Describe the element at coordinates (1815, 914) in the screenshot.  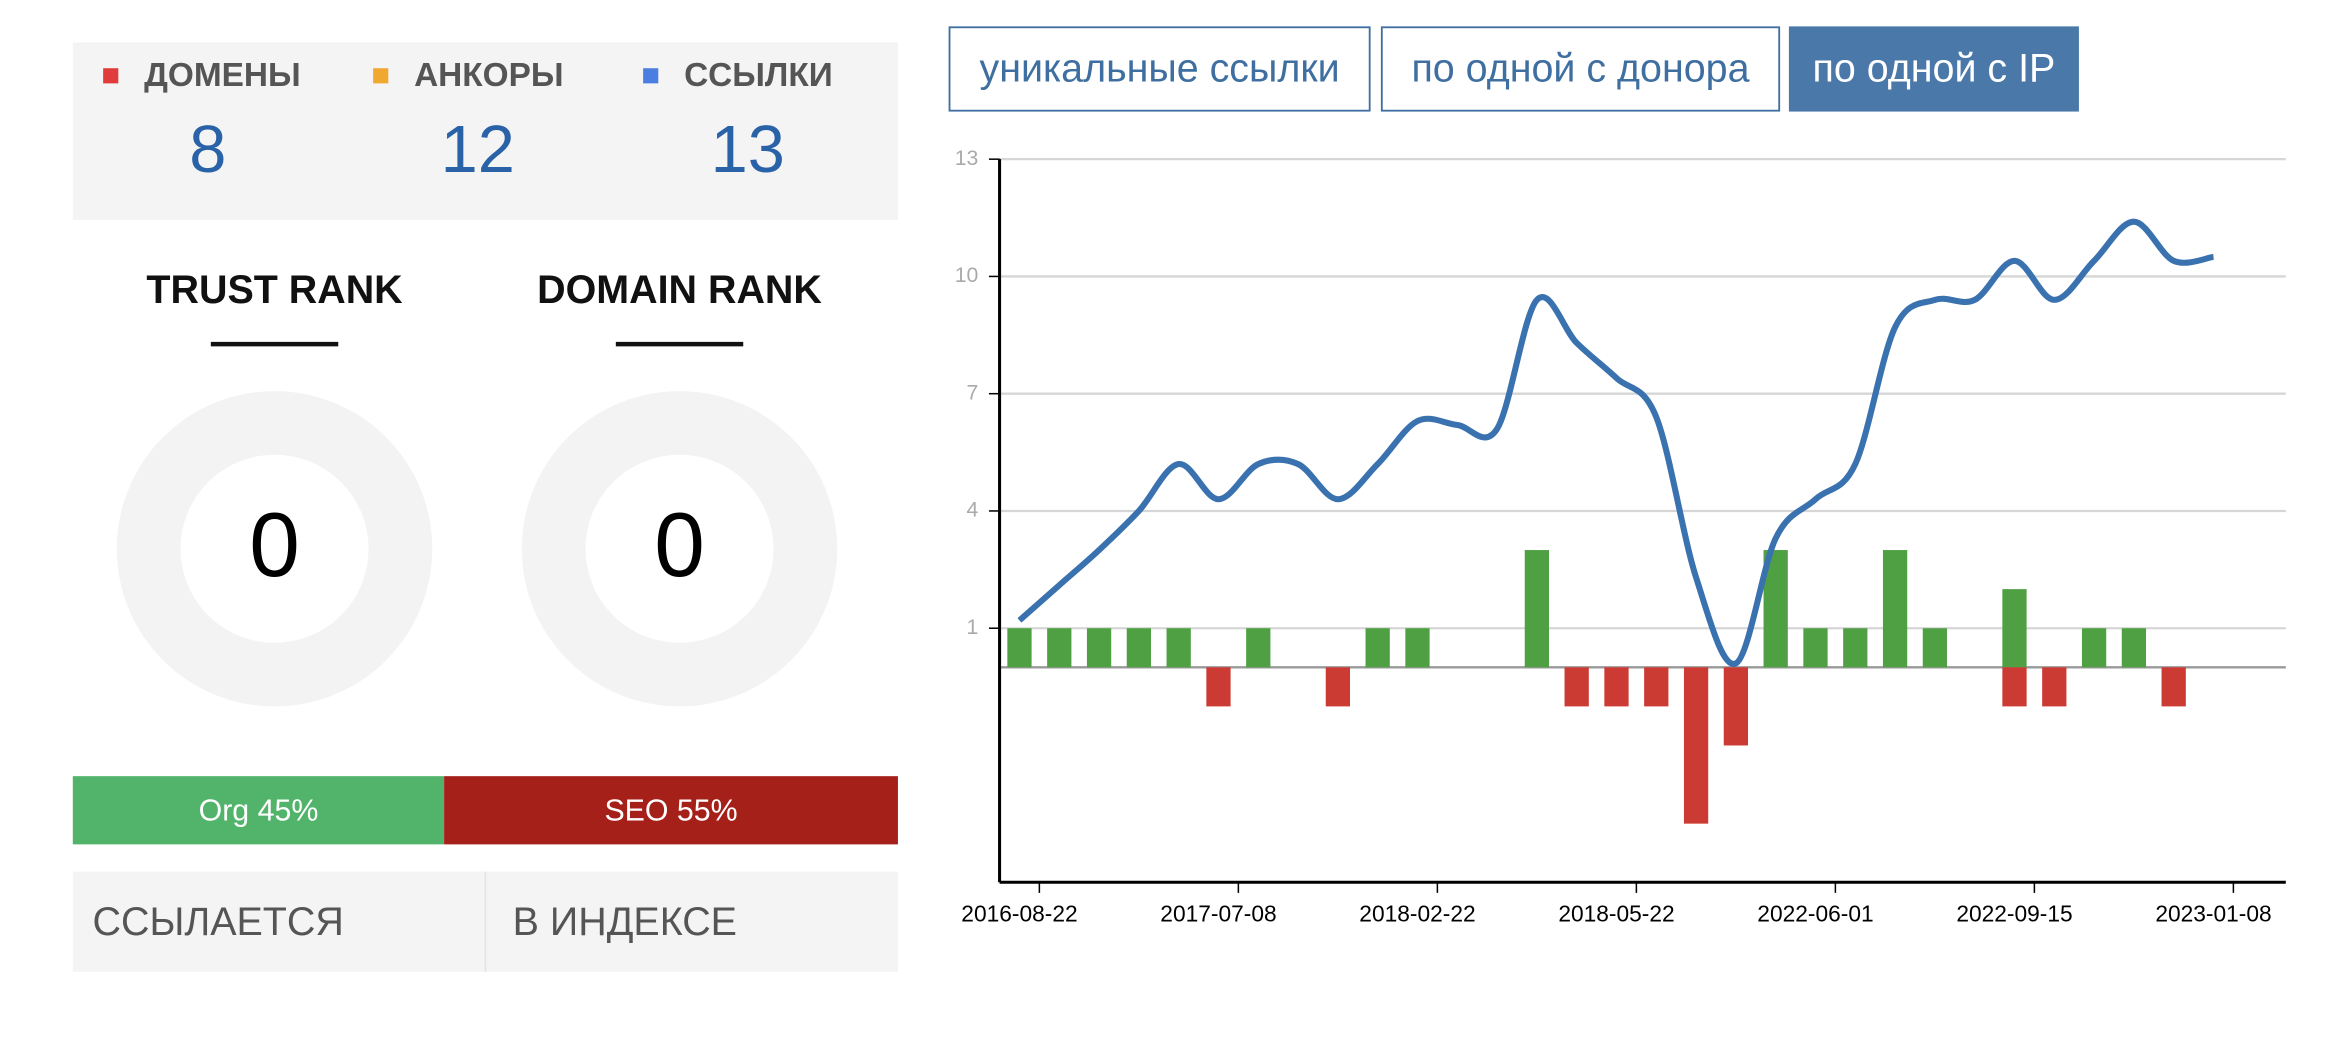
I see `x-tick-label: 2022-06-01` at that location.